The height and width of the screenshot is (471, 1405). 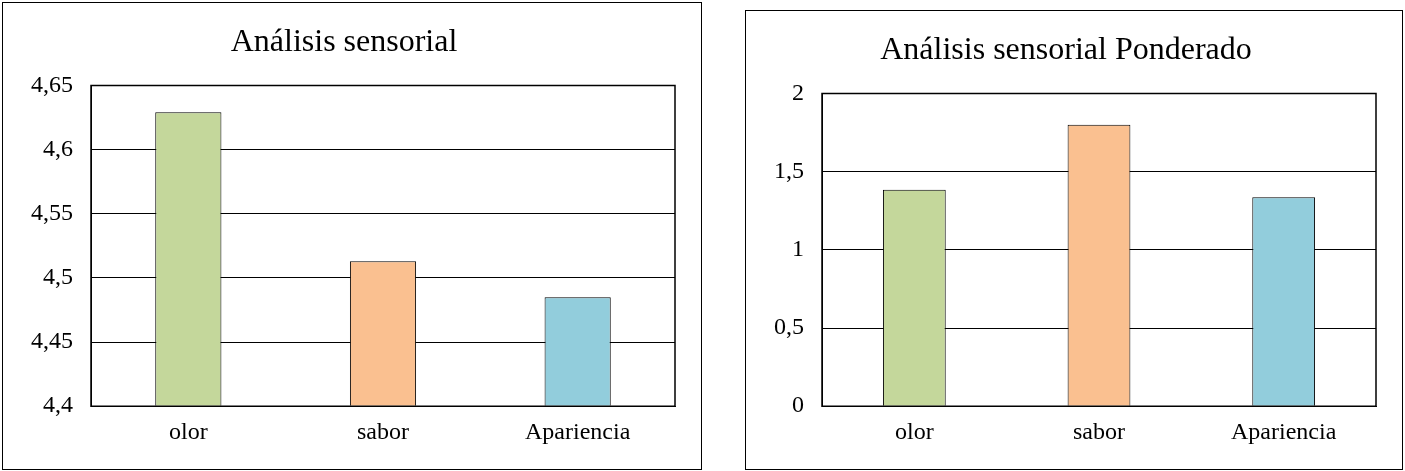 I want to click on y-tick-label: 0,5, so click(x=789, y=326).